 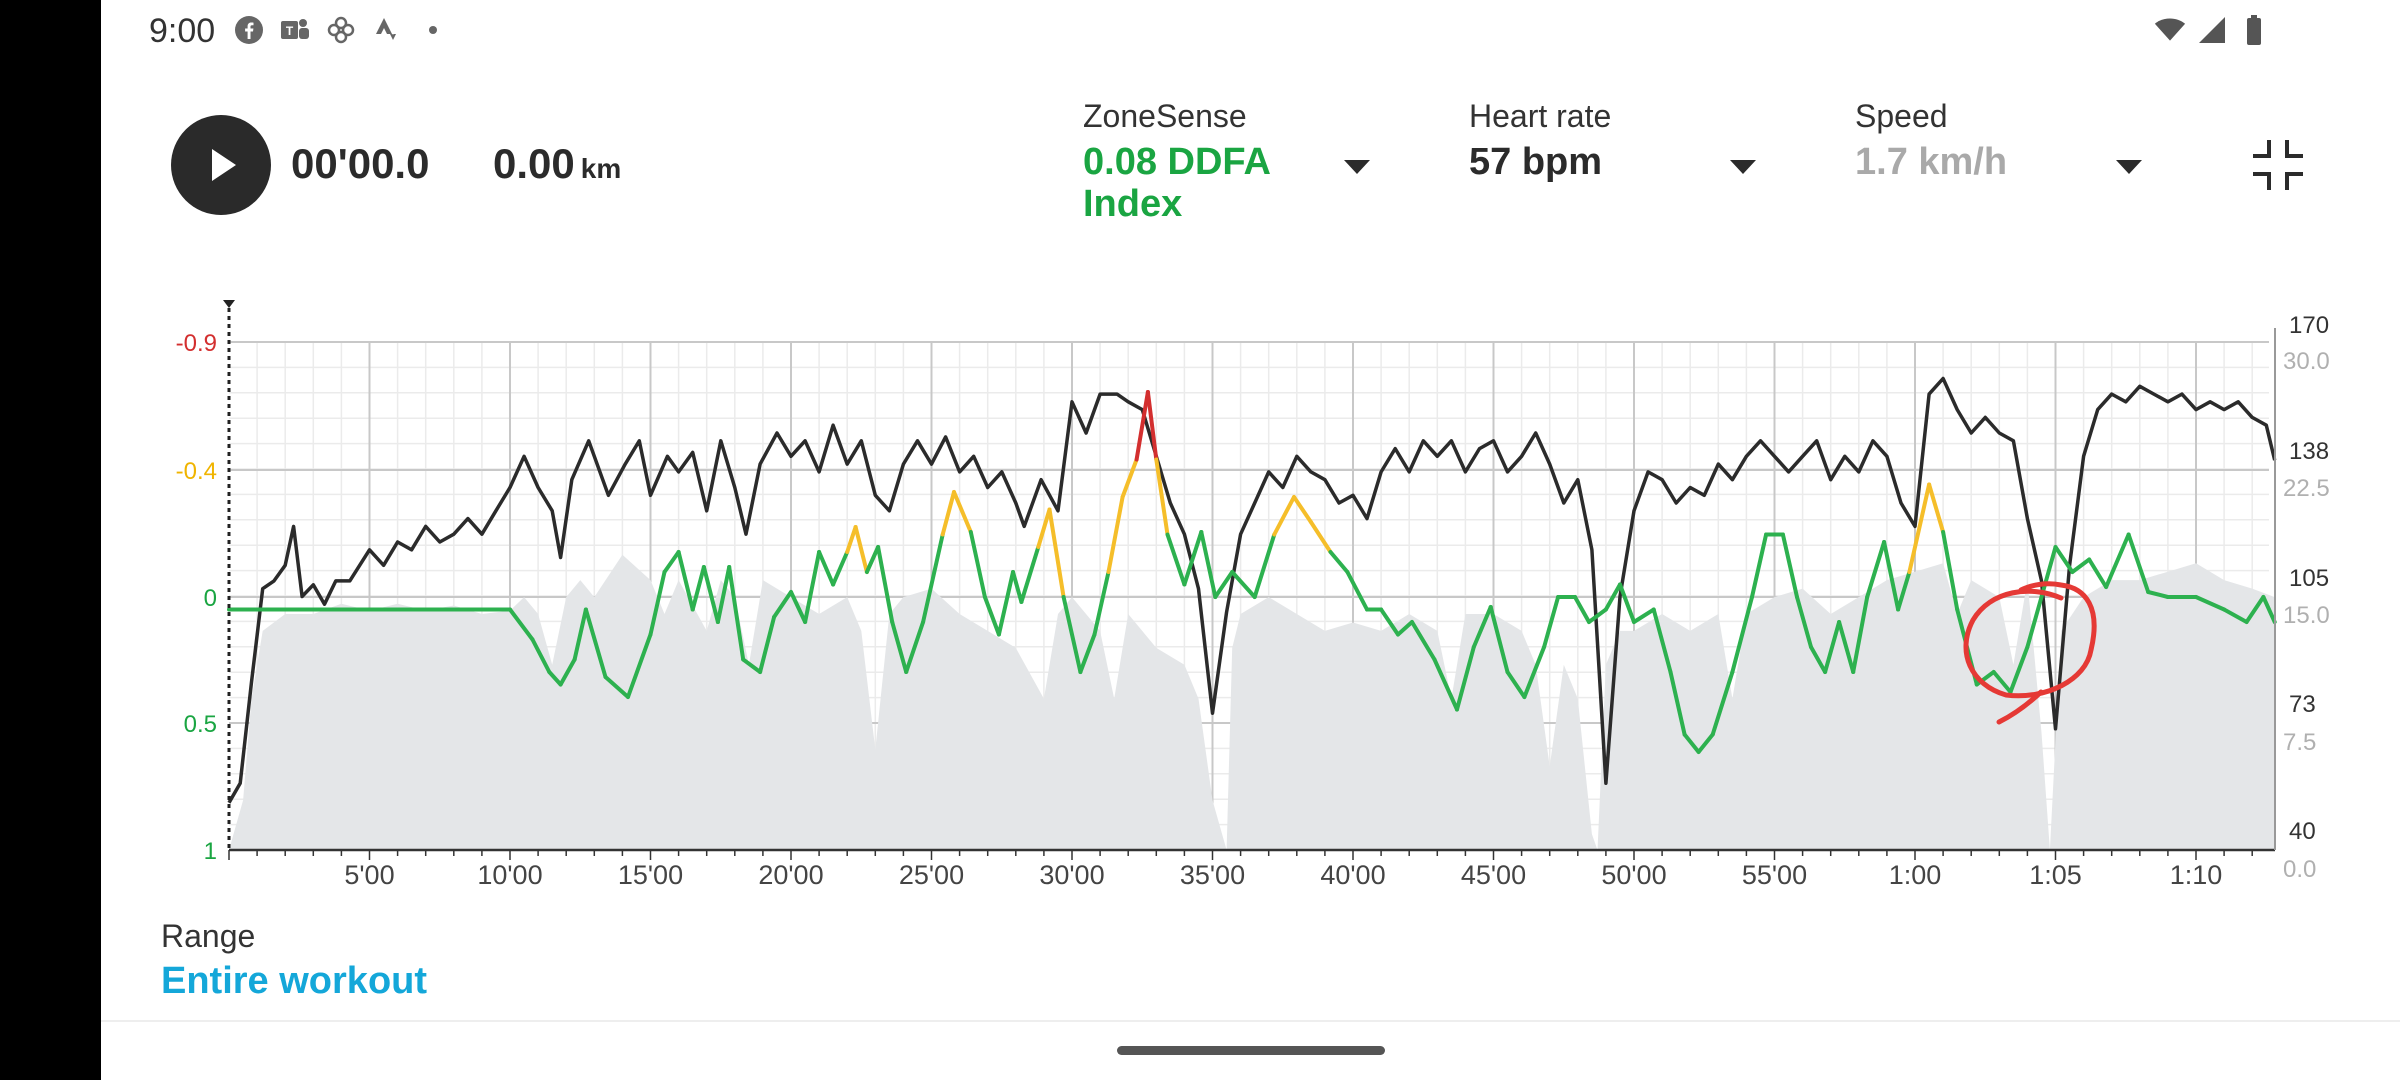 I want to click on time-tick-label: 45'00, so click(x=1493, y=875).